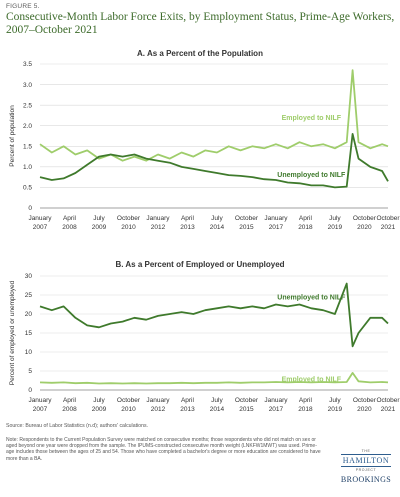 Image resolution: width=400 pixels, height=497 pixels. Describe the element at coordinates (29, 333) in the screenshot. I see `y-tick-label: 15` at that location.